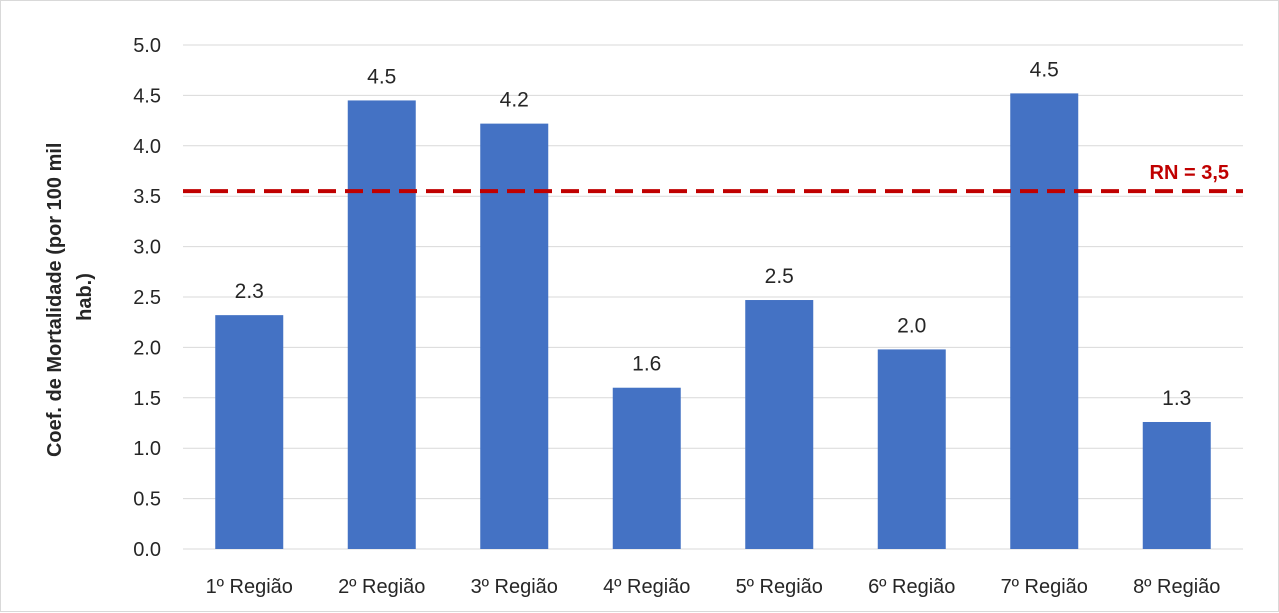 The image size is (1279, 613). Describe the element at coordinates (147, 147) in the screenshot. I see `y-tick-label: 4.0` at that location.